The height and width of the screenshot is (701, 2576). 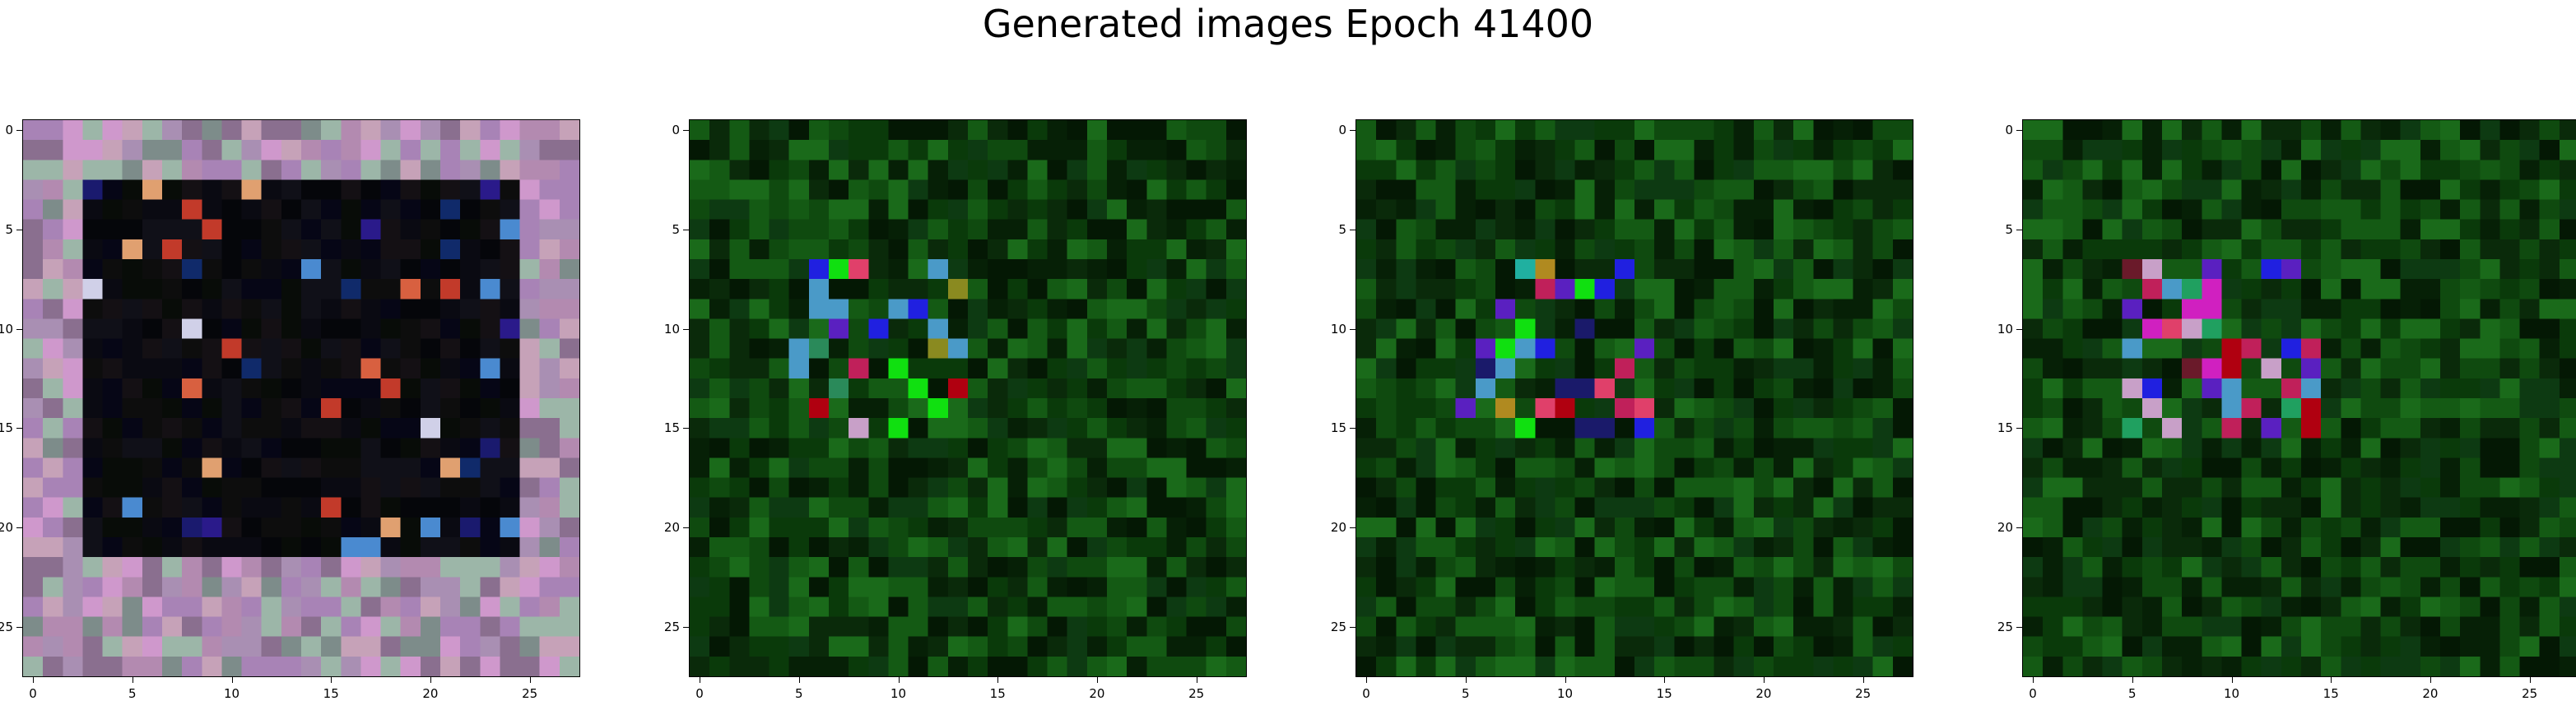 What do you see at coordinates (2430, 679) in the screenshot?
I see `x-tick-mark` at bounding box center [2430, 679].